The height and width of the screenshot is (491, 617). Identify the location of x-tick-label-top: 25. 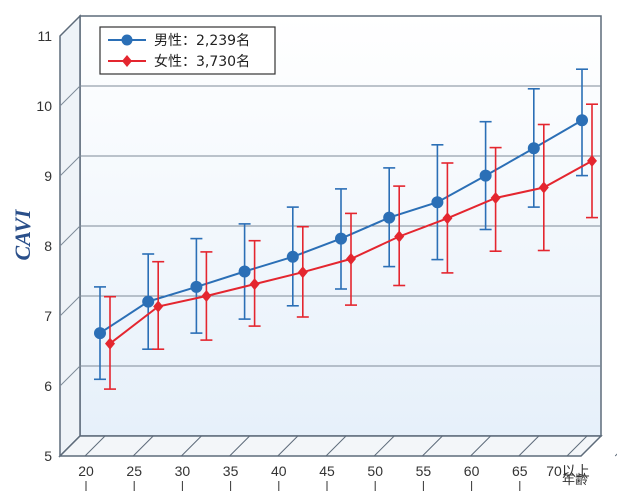
(134, 471).